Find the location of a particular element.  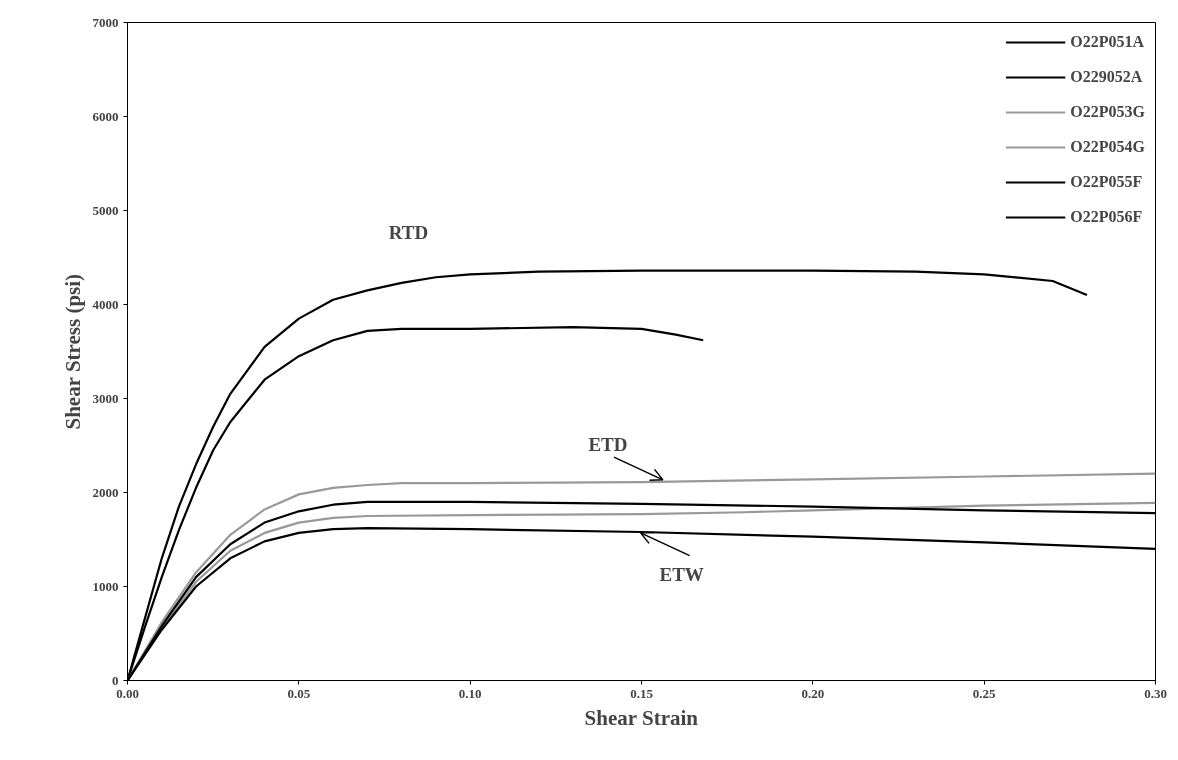

legend-label: O22P055F is located at coordinates (1106, 182).